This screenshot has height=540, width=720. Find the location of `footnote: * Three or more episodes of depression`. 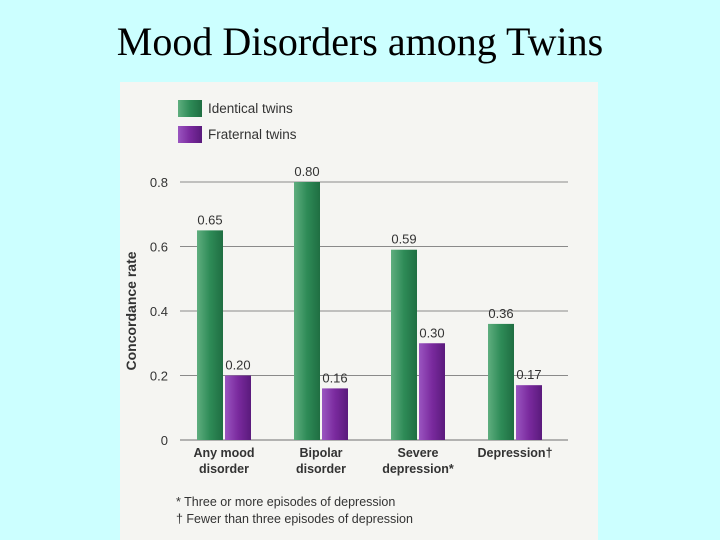

footnote: * Three or more episodes of depression is located at coordinates (286, 502).